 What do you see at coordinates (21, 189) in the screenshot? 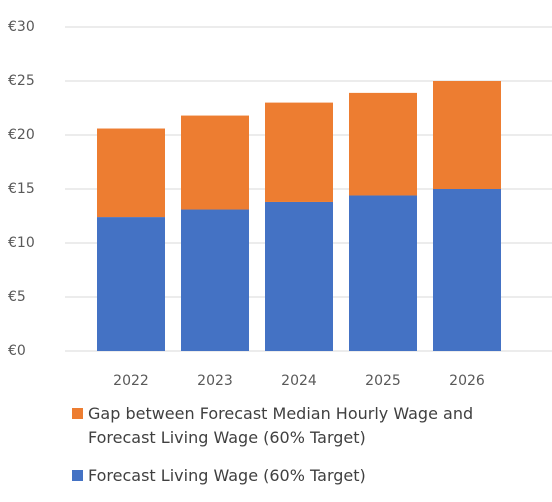
I see `y-tick-label: €15` at bounding box center [21, 189].